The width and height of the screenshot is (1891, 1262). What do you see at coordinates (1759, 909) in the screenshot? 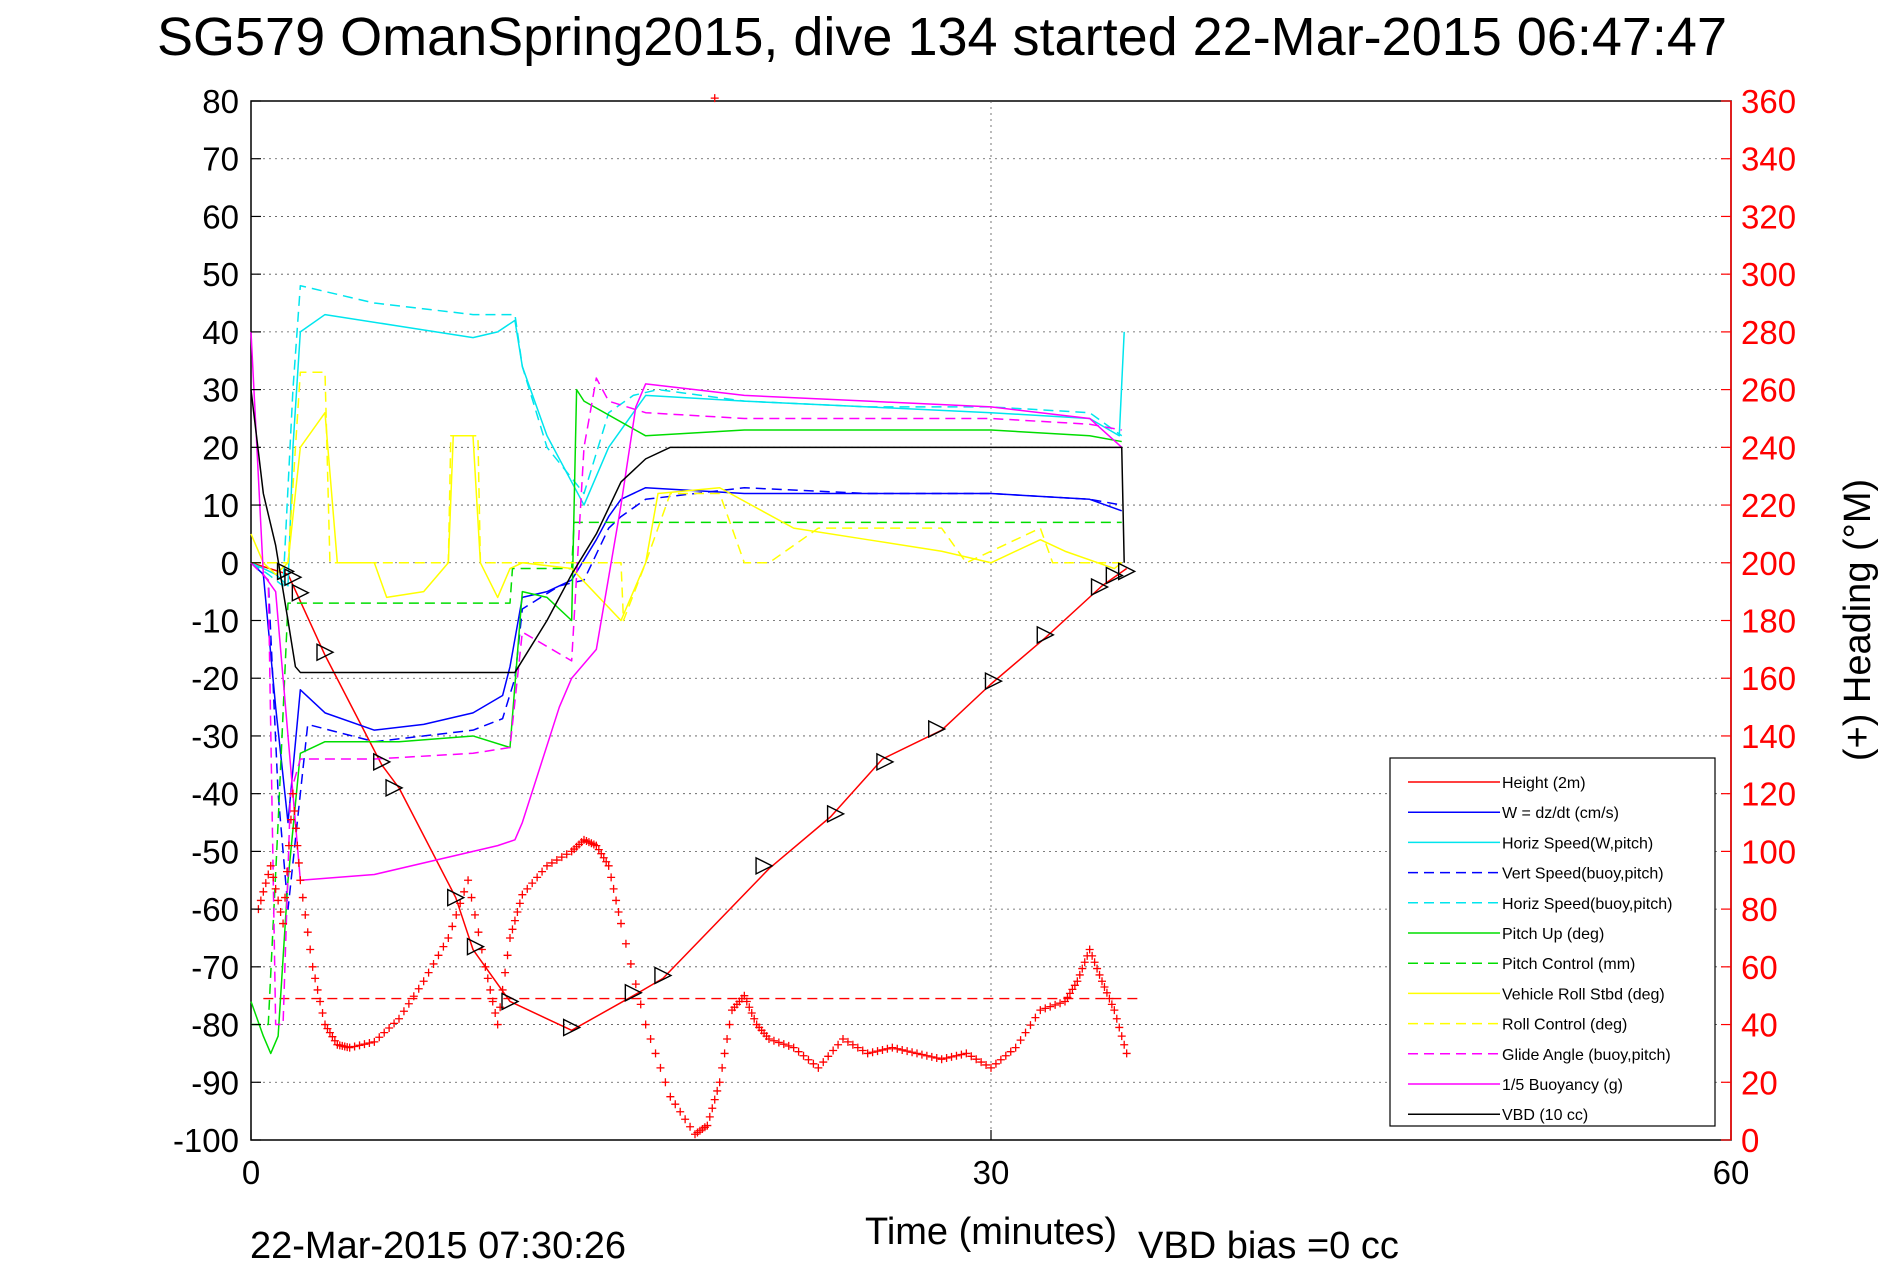
I see `right-tick-label: 80` at bounding box center [1759, 909].